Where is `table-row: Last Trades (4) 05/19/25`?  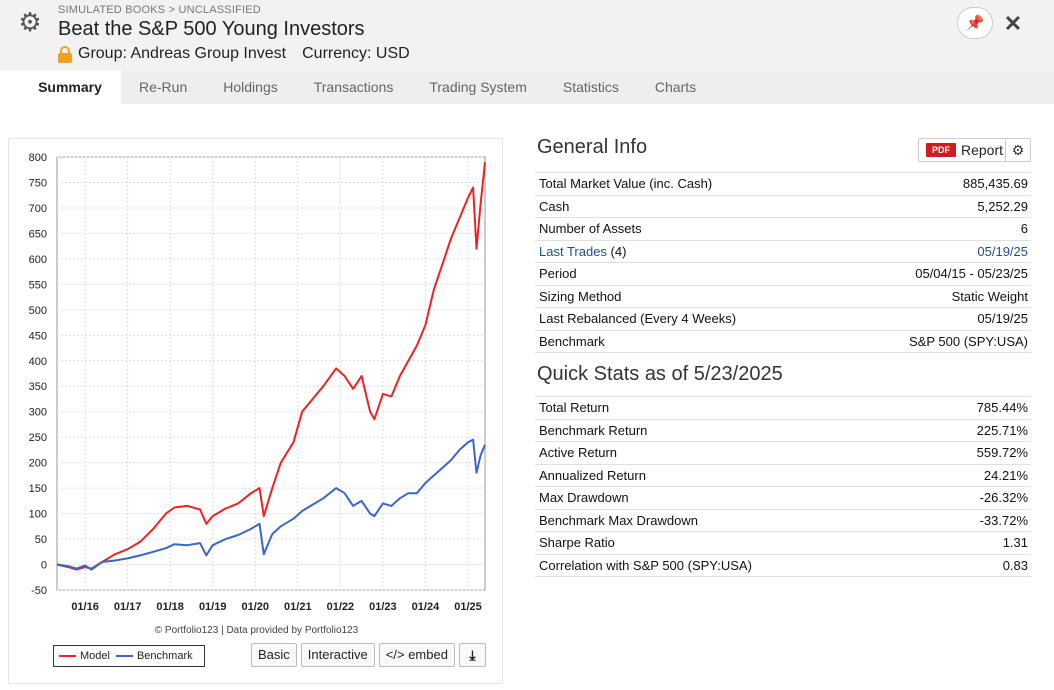
table-row: Last Trades (4) 05/19/25 is located at coordinates (783, 251).